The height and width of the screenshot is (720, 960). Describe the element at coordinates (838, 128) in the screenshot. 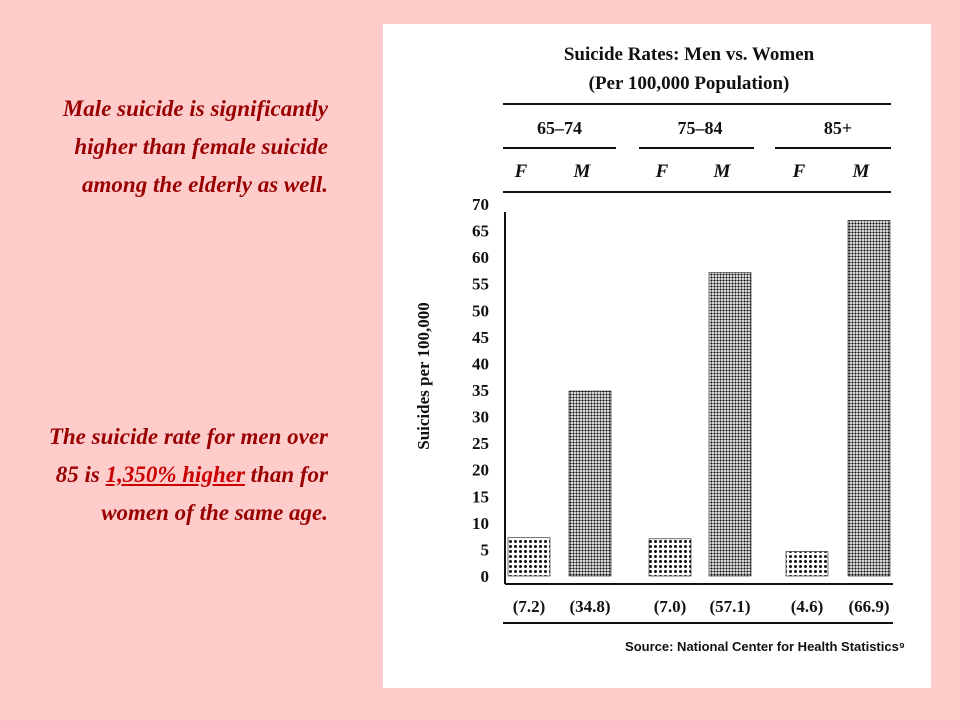

I see `group-label: 85+` at that location.